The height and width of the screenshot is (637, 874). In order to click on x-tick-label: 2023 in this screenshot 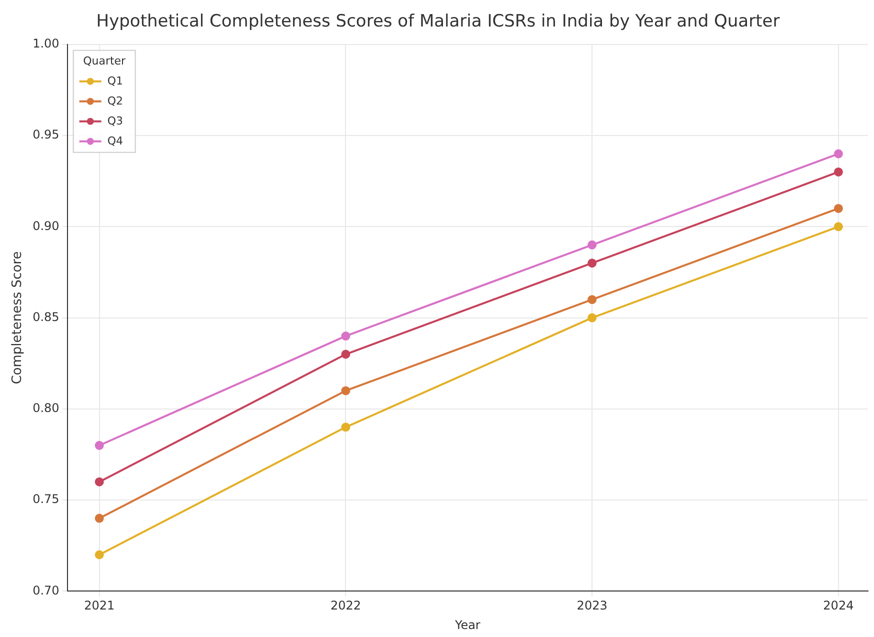, I will do `click(592, 605)`.